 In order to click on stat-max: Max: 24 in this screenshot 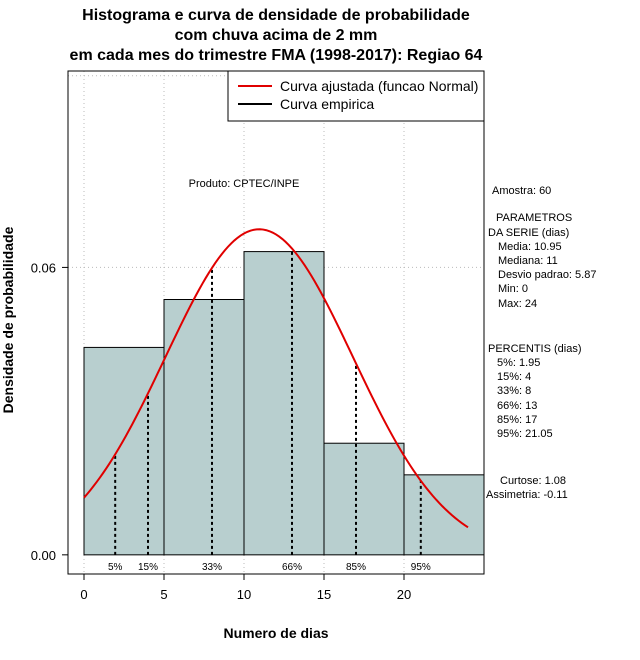, I will do `click(517, 304)`.